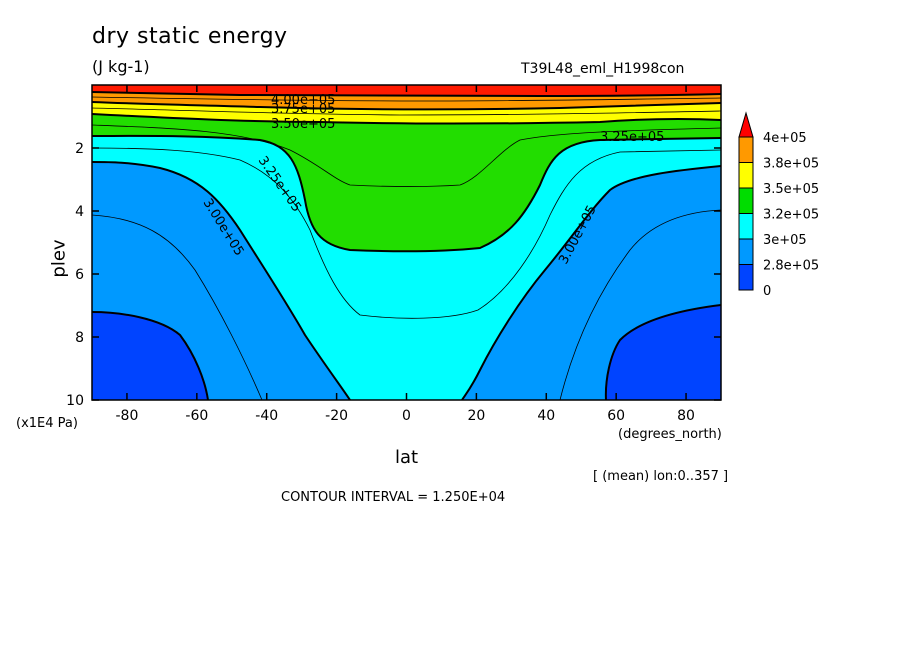 The image size is (904, 654). Describe the element at coordinates (303, 124) in the screenshot. I see `contour-label-350: 3.50e+05` at that location.